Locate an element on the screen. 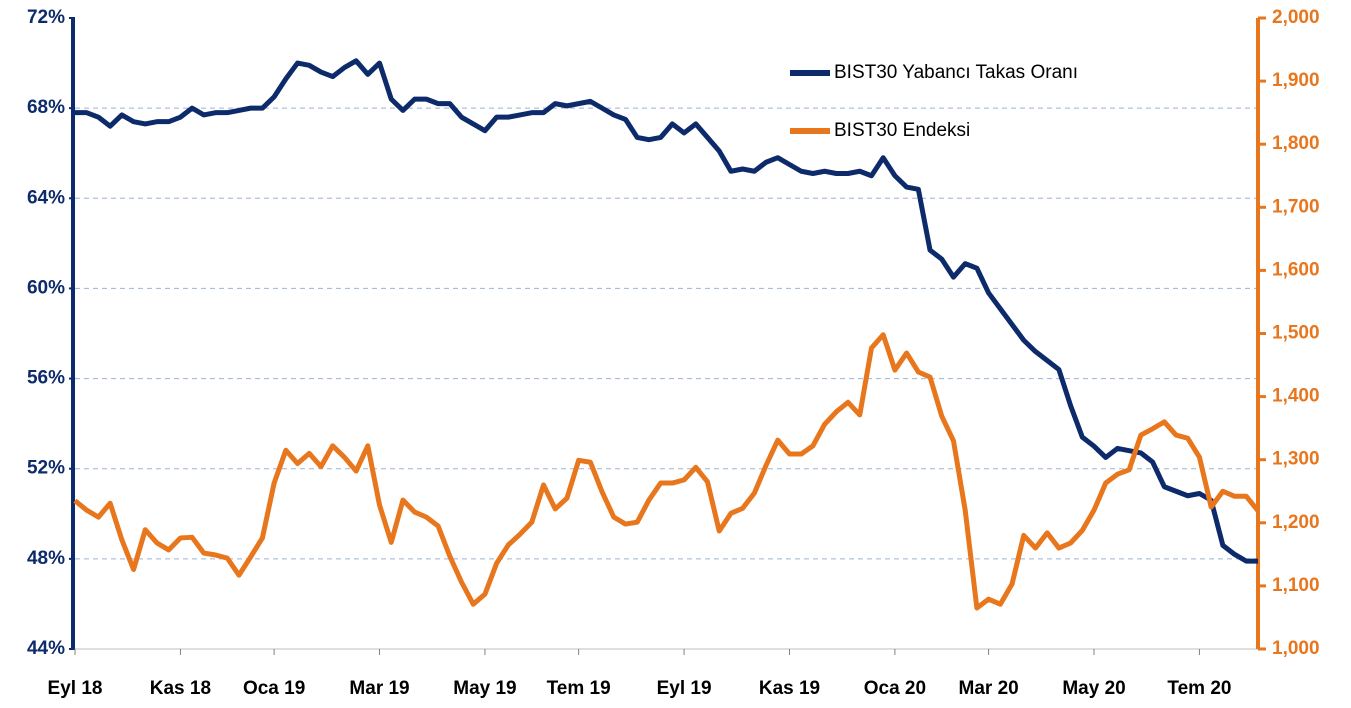 Image resolution: width=1351 pixels, height=708 pixels. y-tick-label: 60% is located at coordinates (46, 287).